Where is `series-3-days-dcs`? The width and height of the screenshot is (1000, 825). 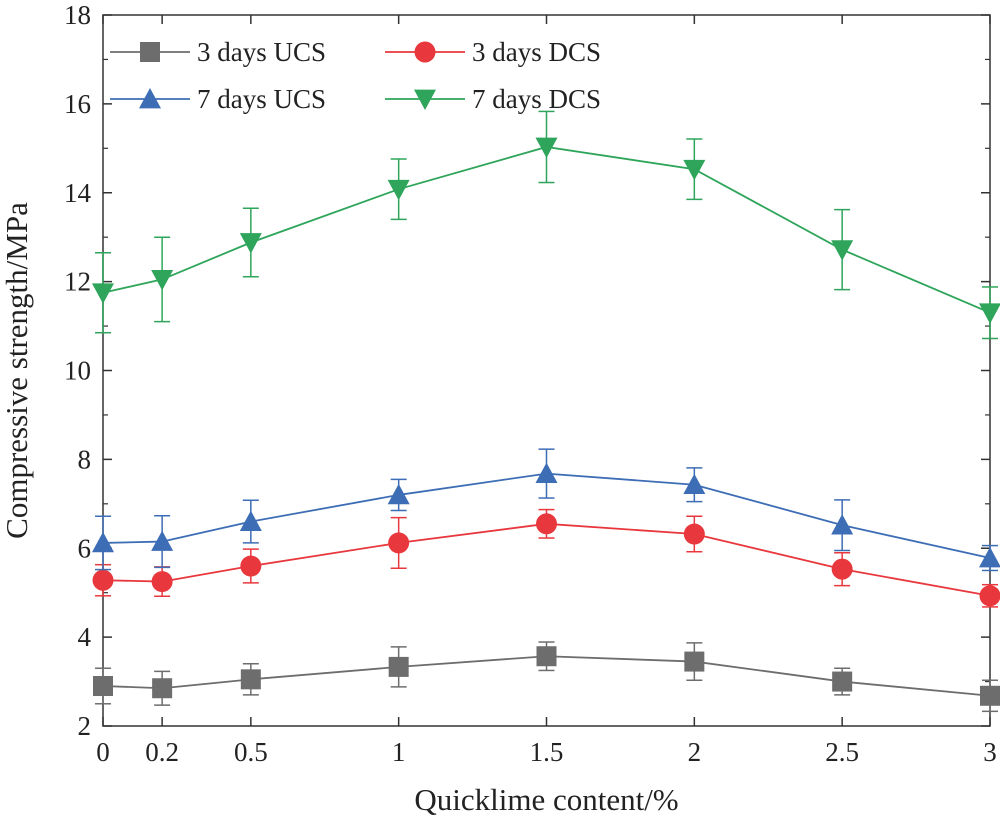 series-3-days-dcs is located at coordinates (546, 558).